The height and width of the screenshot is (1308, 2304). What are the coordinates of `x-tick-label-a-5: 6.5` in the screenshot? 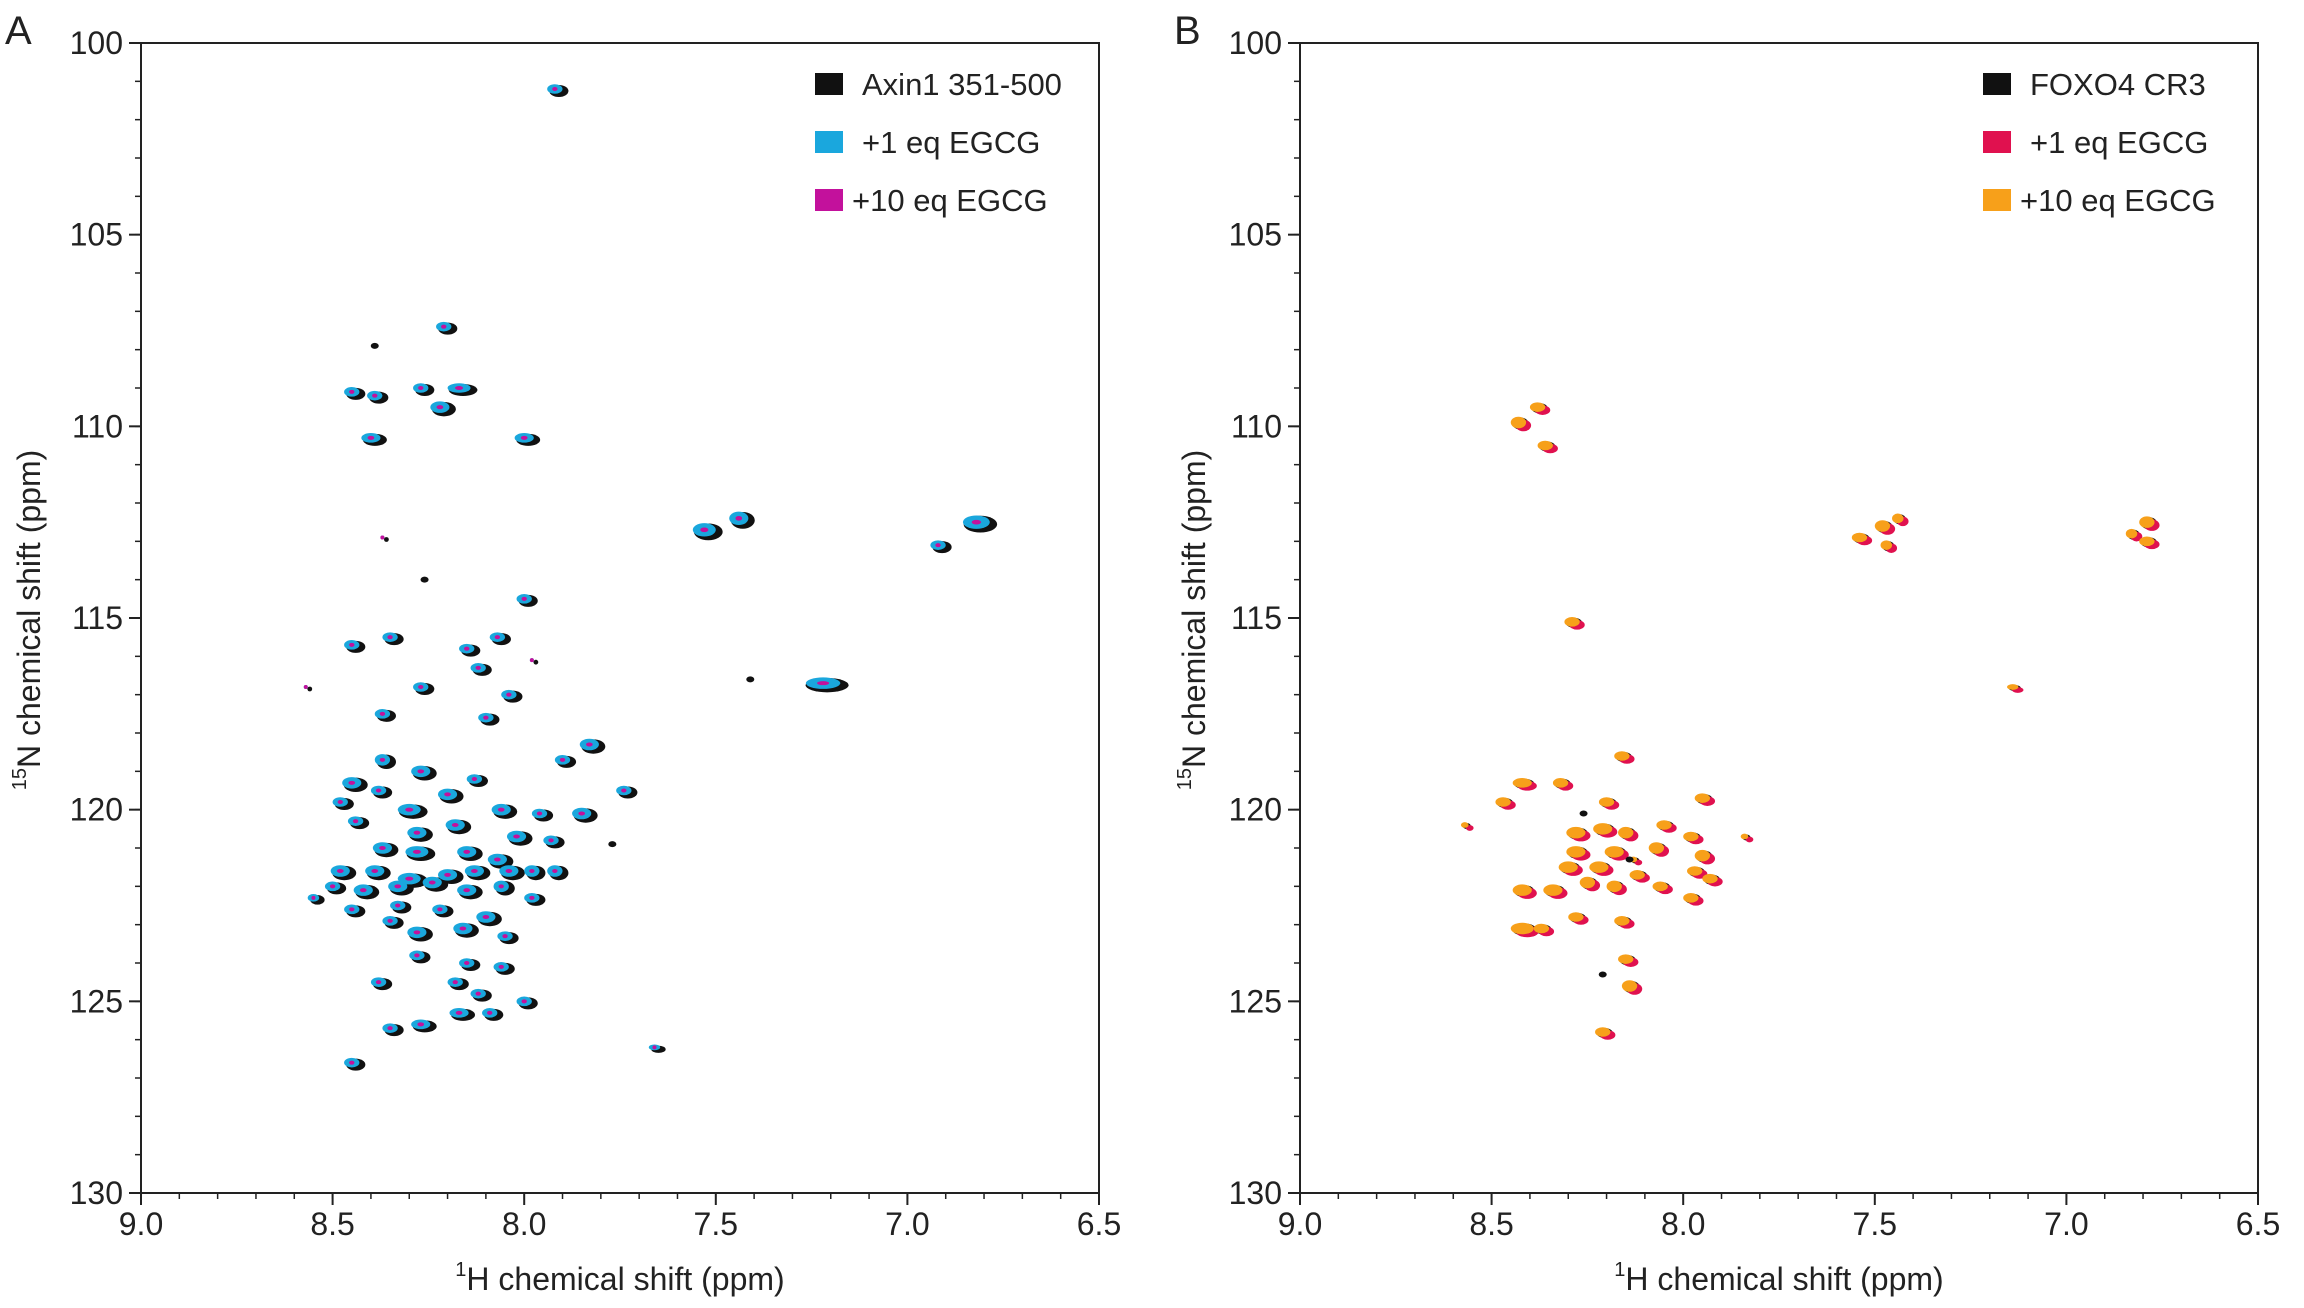 It's located at (1099, 1224).